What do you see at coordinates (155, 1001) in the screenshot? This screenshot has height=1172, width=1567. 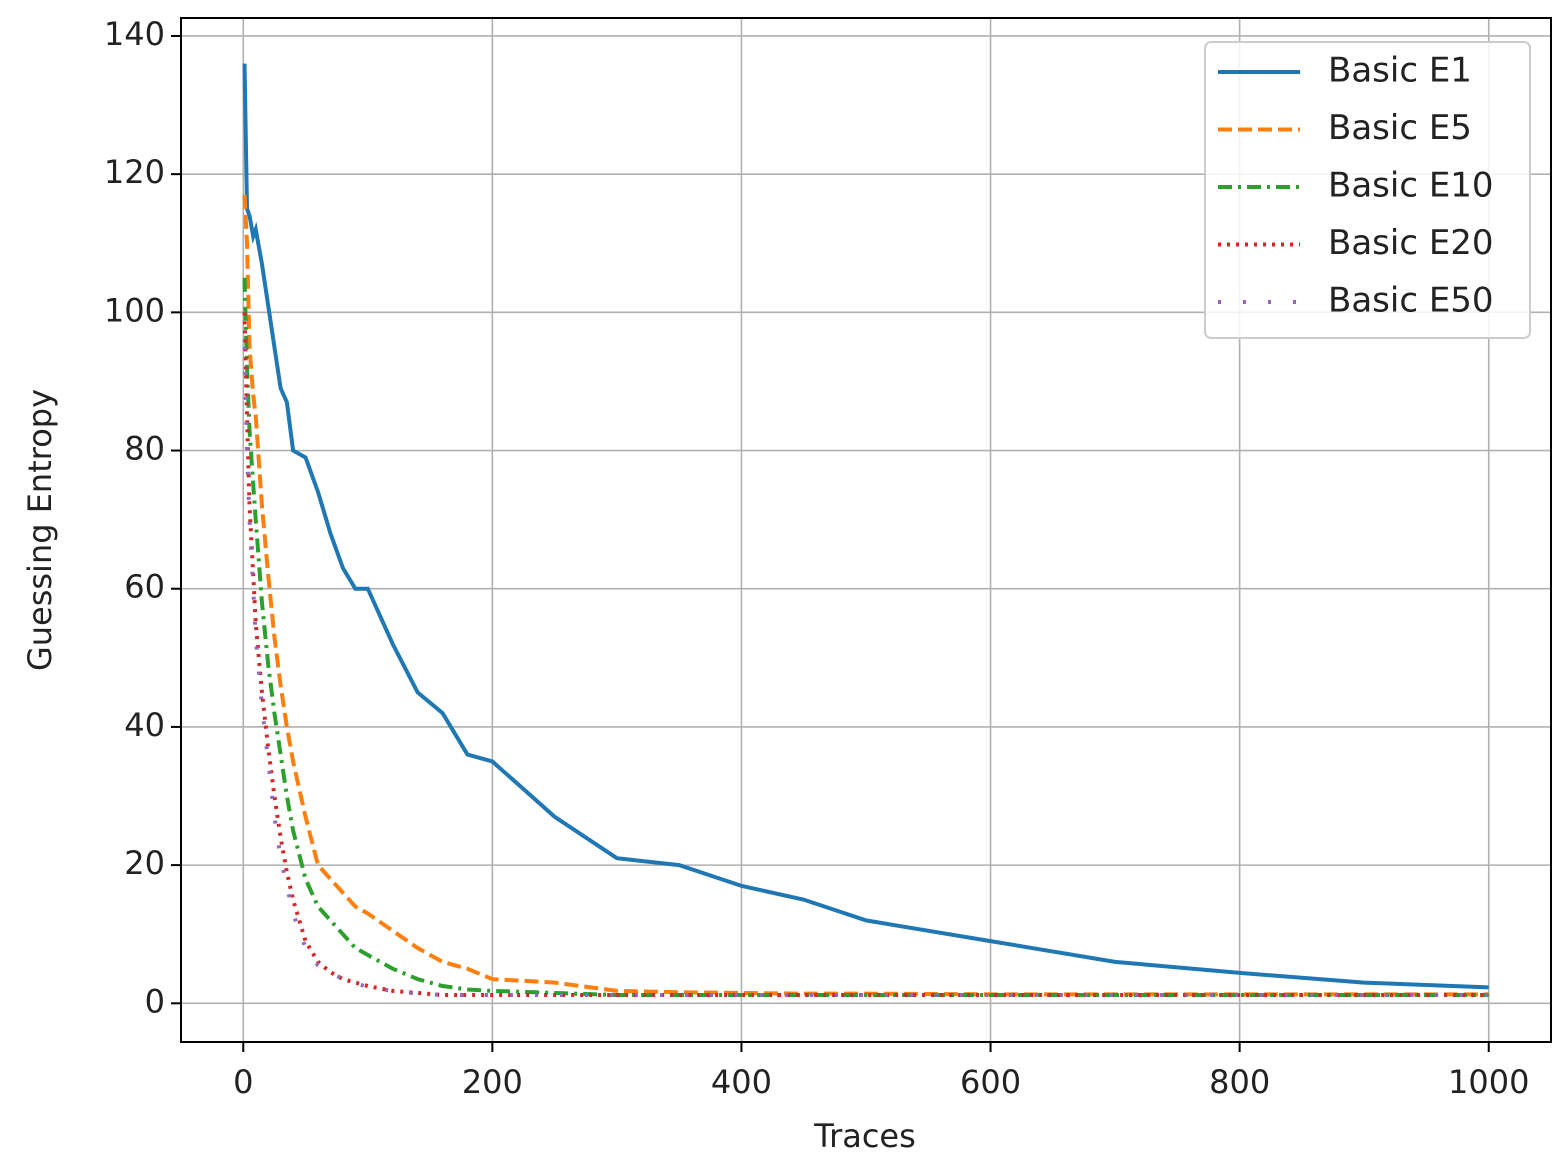 I see `y-tick-label: 0` at bounding box center [155, 1001].